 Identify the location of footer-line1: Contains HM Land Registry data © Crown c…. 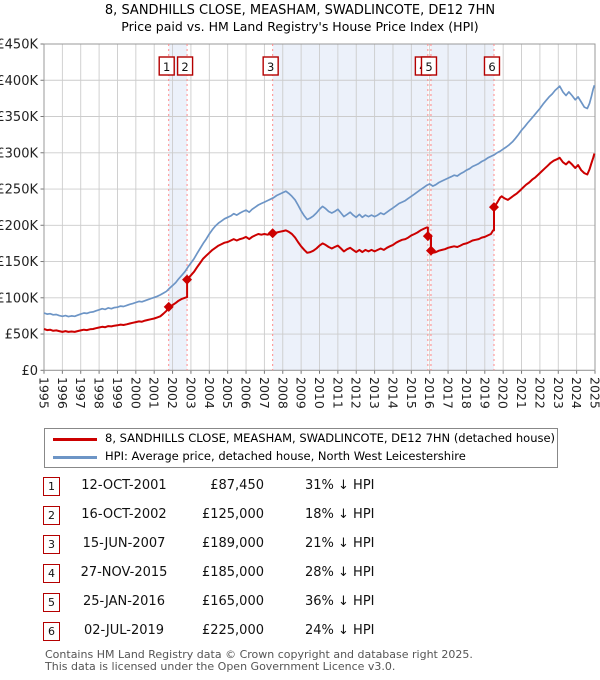
(259, 654).